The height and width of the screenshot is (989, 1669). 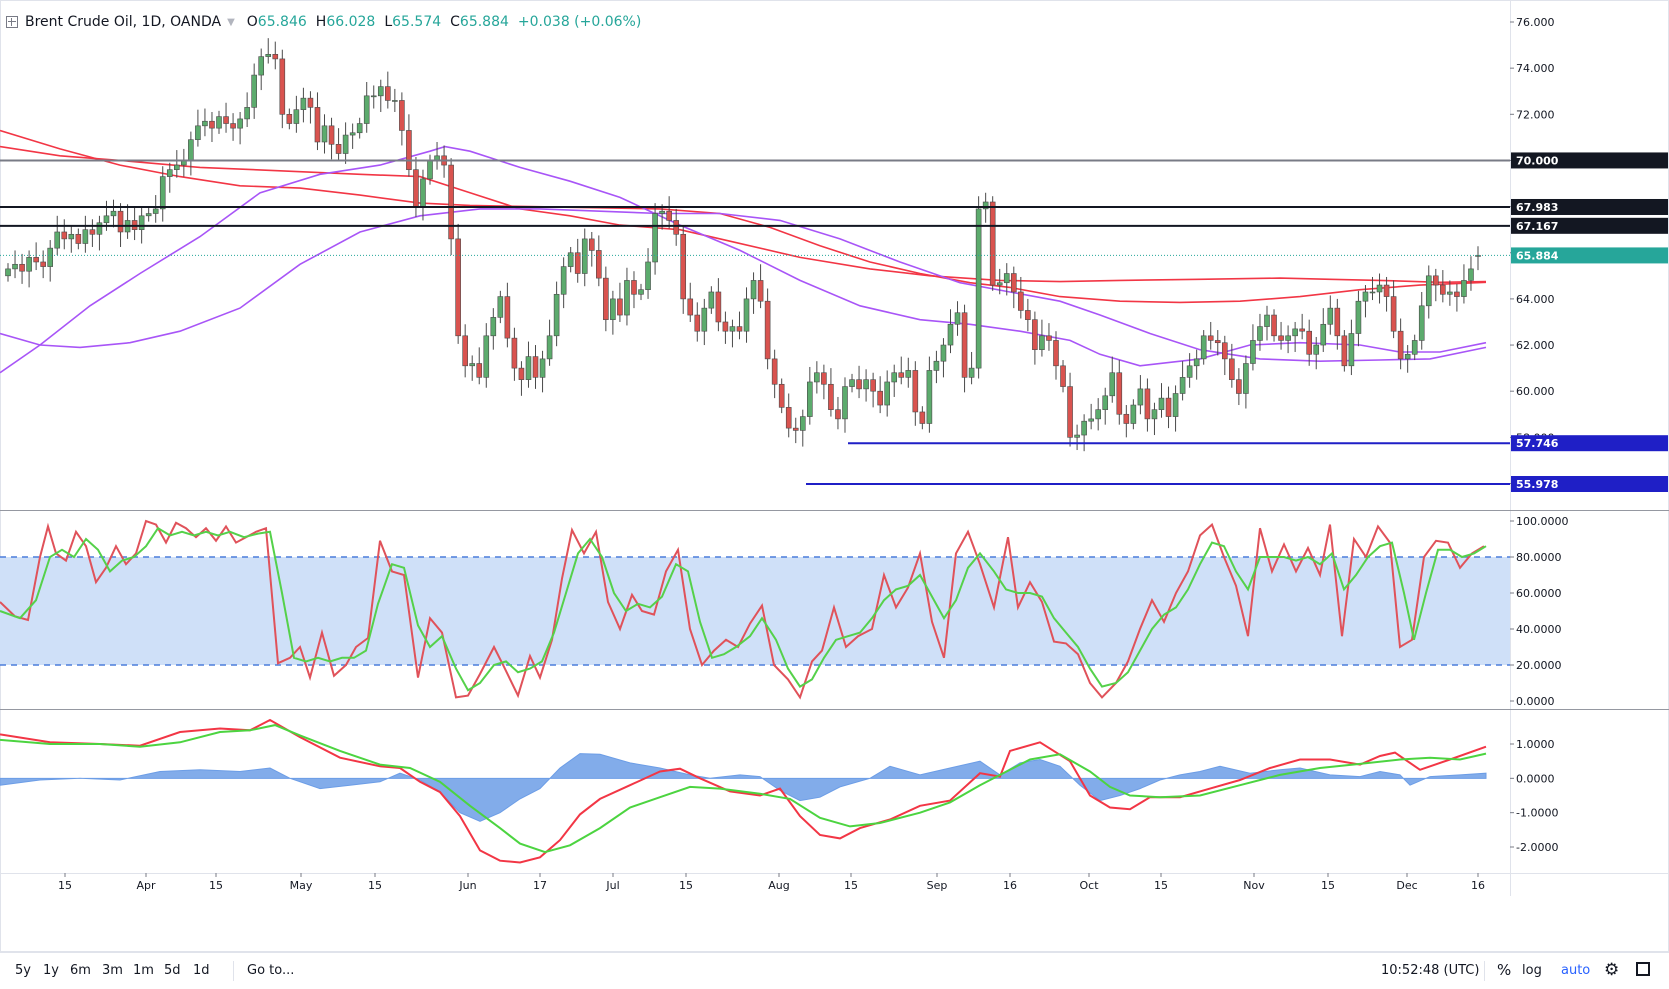 I want to click on stochastic-tick-label: 100.0000, so click(x=1542, y=521).